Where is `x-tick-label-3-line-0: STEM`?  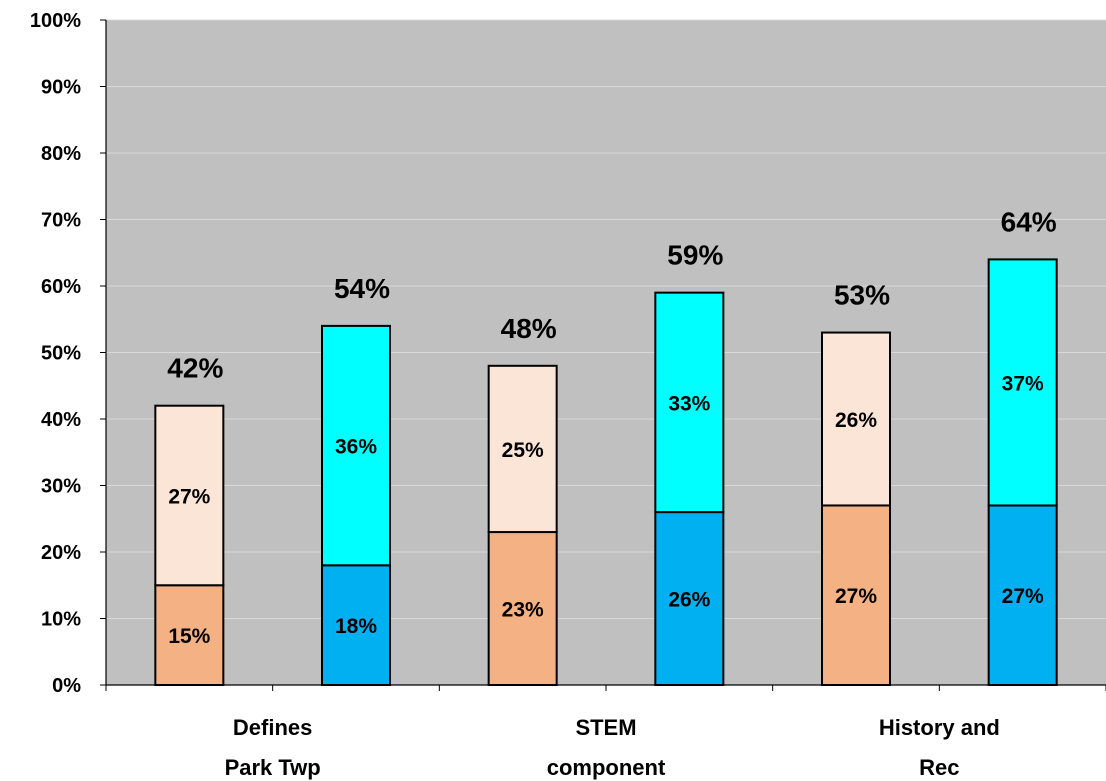 x-tick-label-3-line-0: STEM is located at coordinates (605, 727).